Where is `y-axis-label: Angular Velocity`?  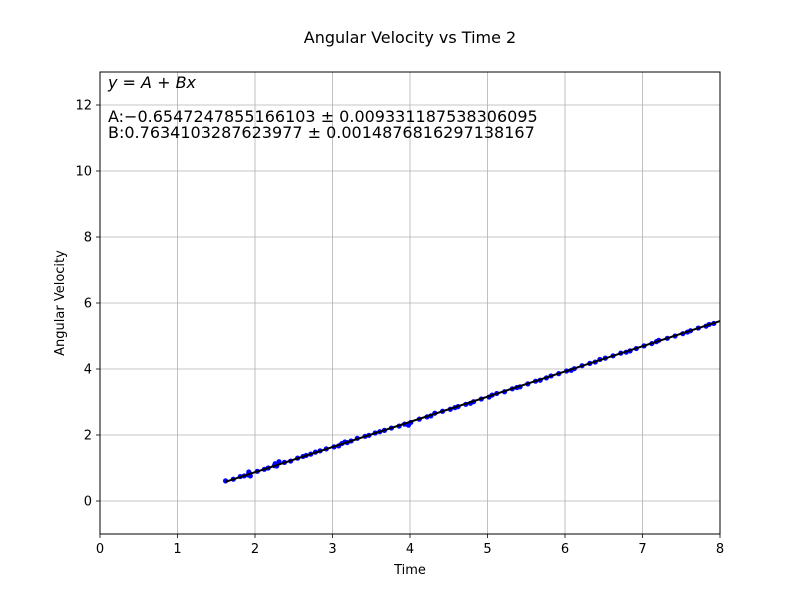 y-axis-label: Angular Velocity is located at coordinates (60, 303).